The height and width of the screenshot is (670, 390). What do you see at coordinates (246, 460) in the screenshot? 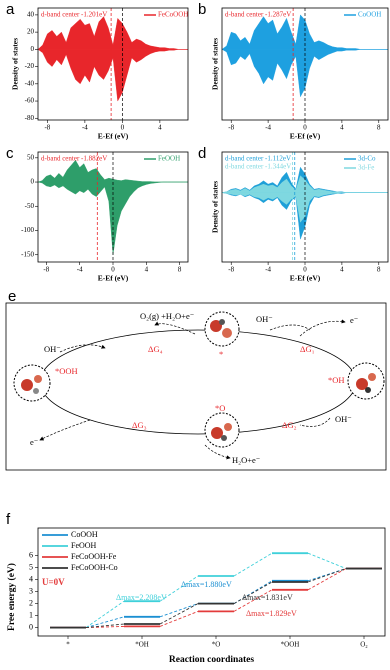
I see `diagram-text: H₂O+e⁻` at bounding box center [246, 460].